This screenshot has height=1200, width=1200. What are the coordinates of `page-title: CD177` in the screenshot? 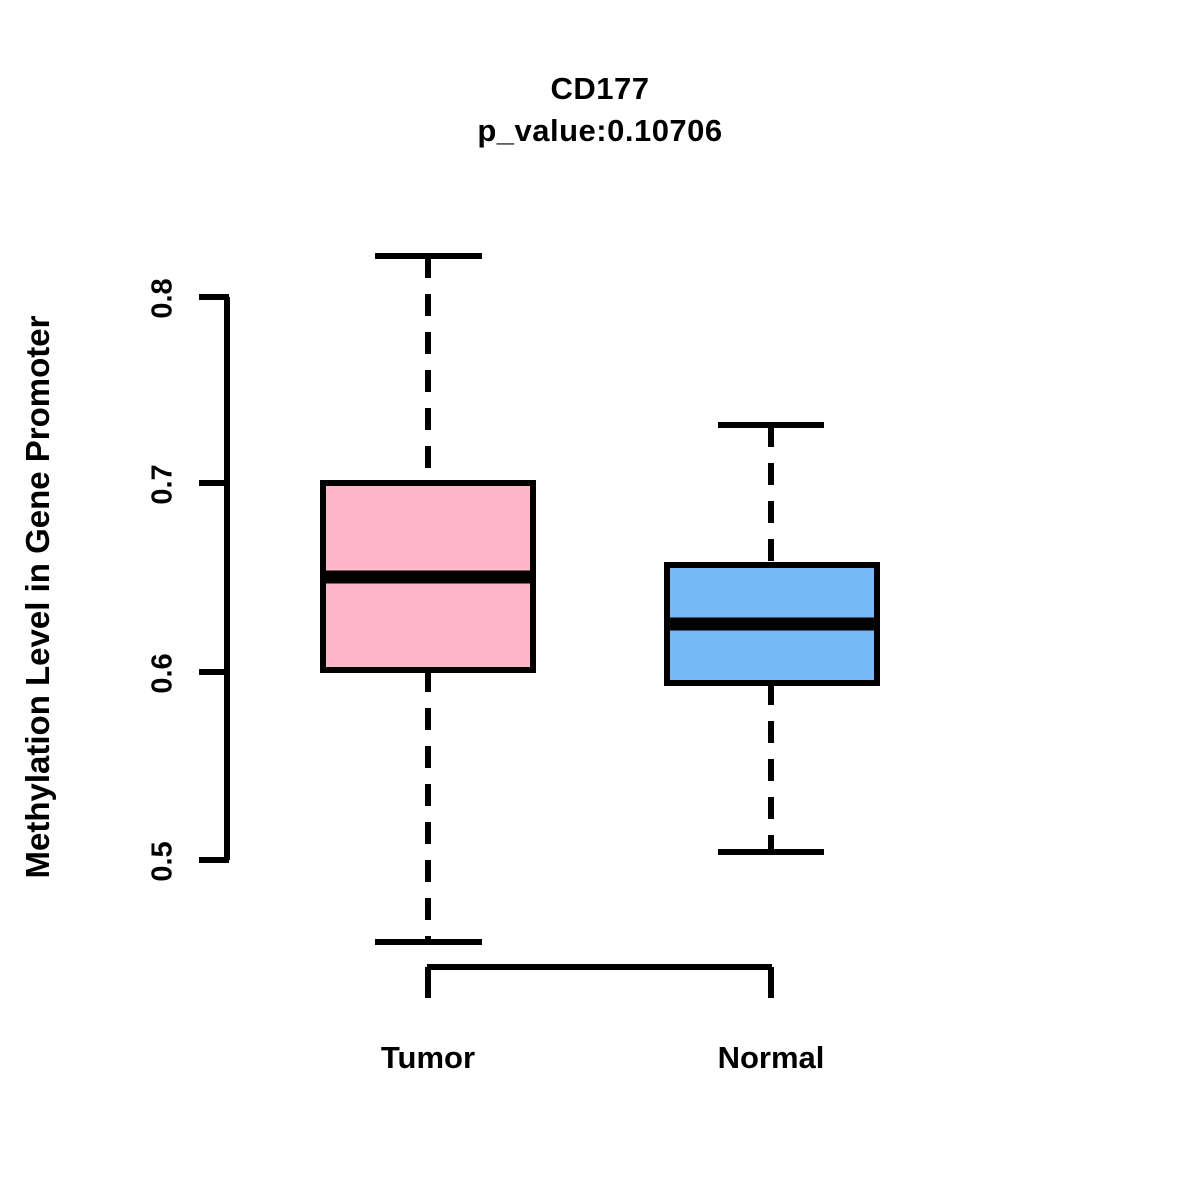 It's located at (600, 88).